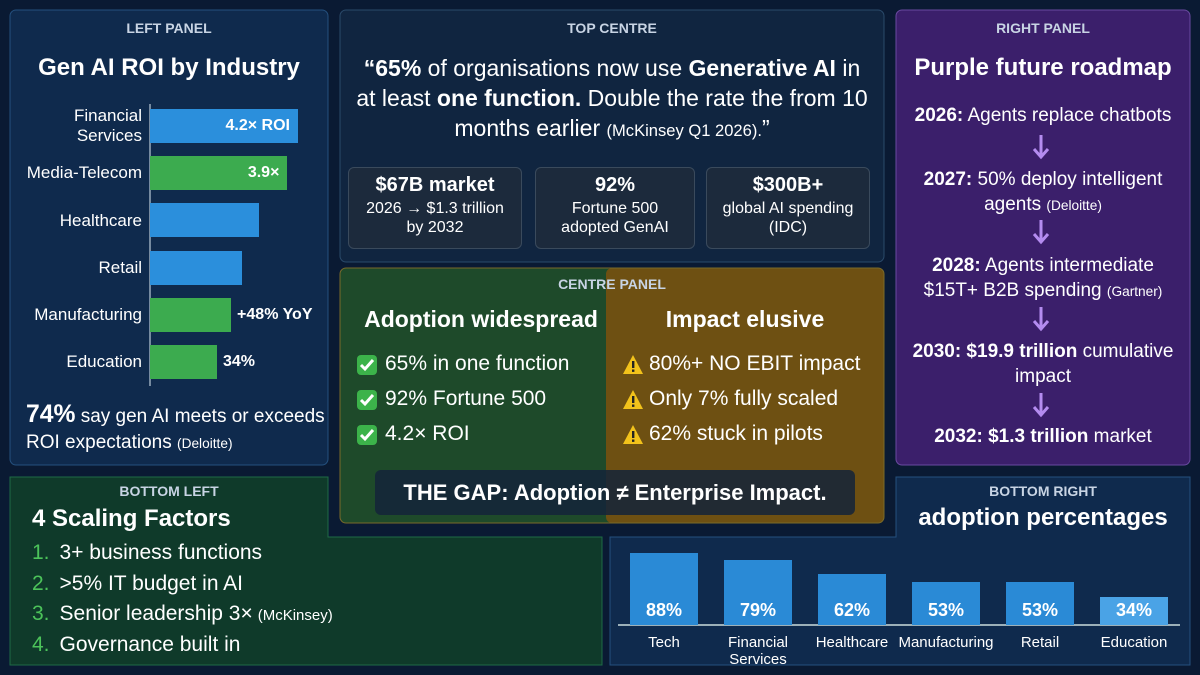  Describe the element at coordinates (466, 398) in the screenshot. I see `column-item: 92% Fortune 500` at that location.